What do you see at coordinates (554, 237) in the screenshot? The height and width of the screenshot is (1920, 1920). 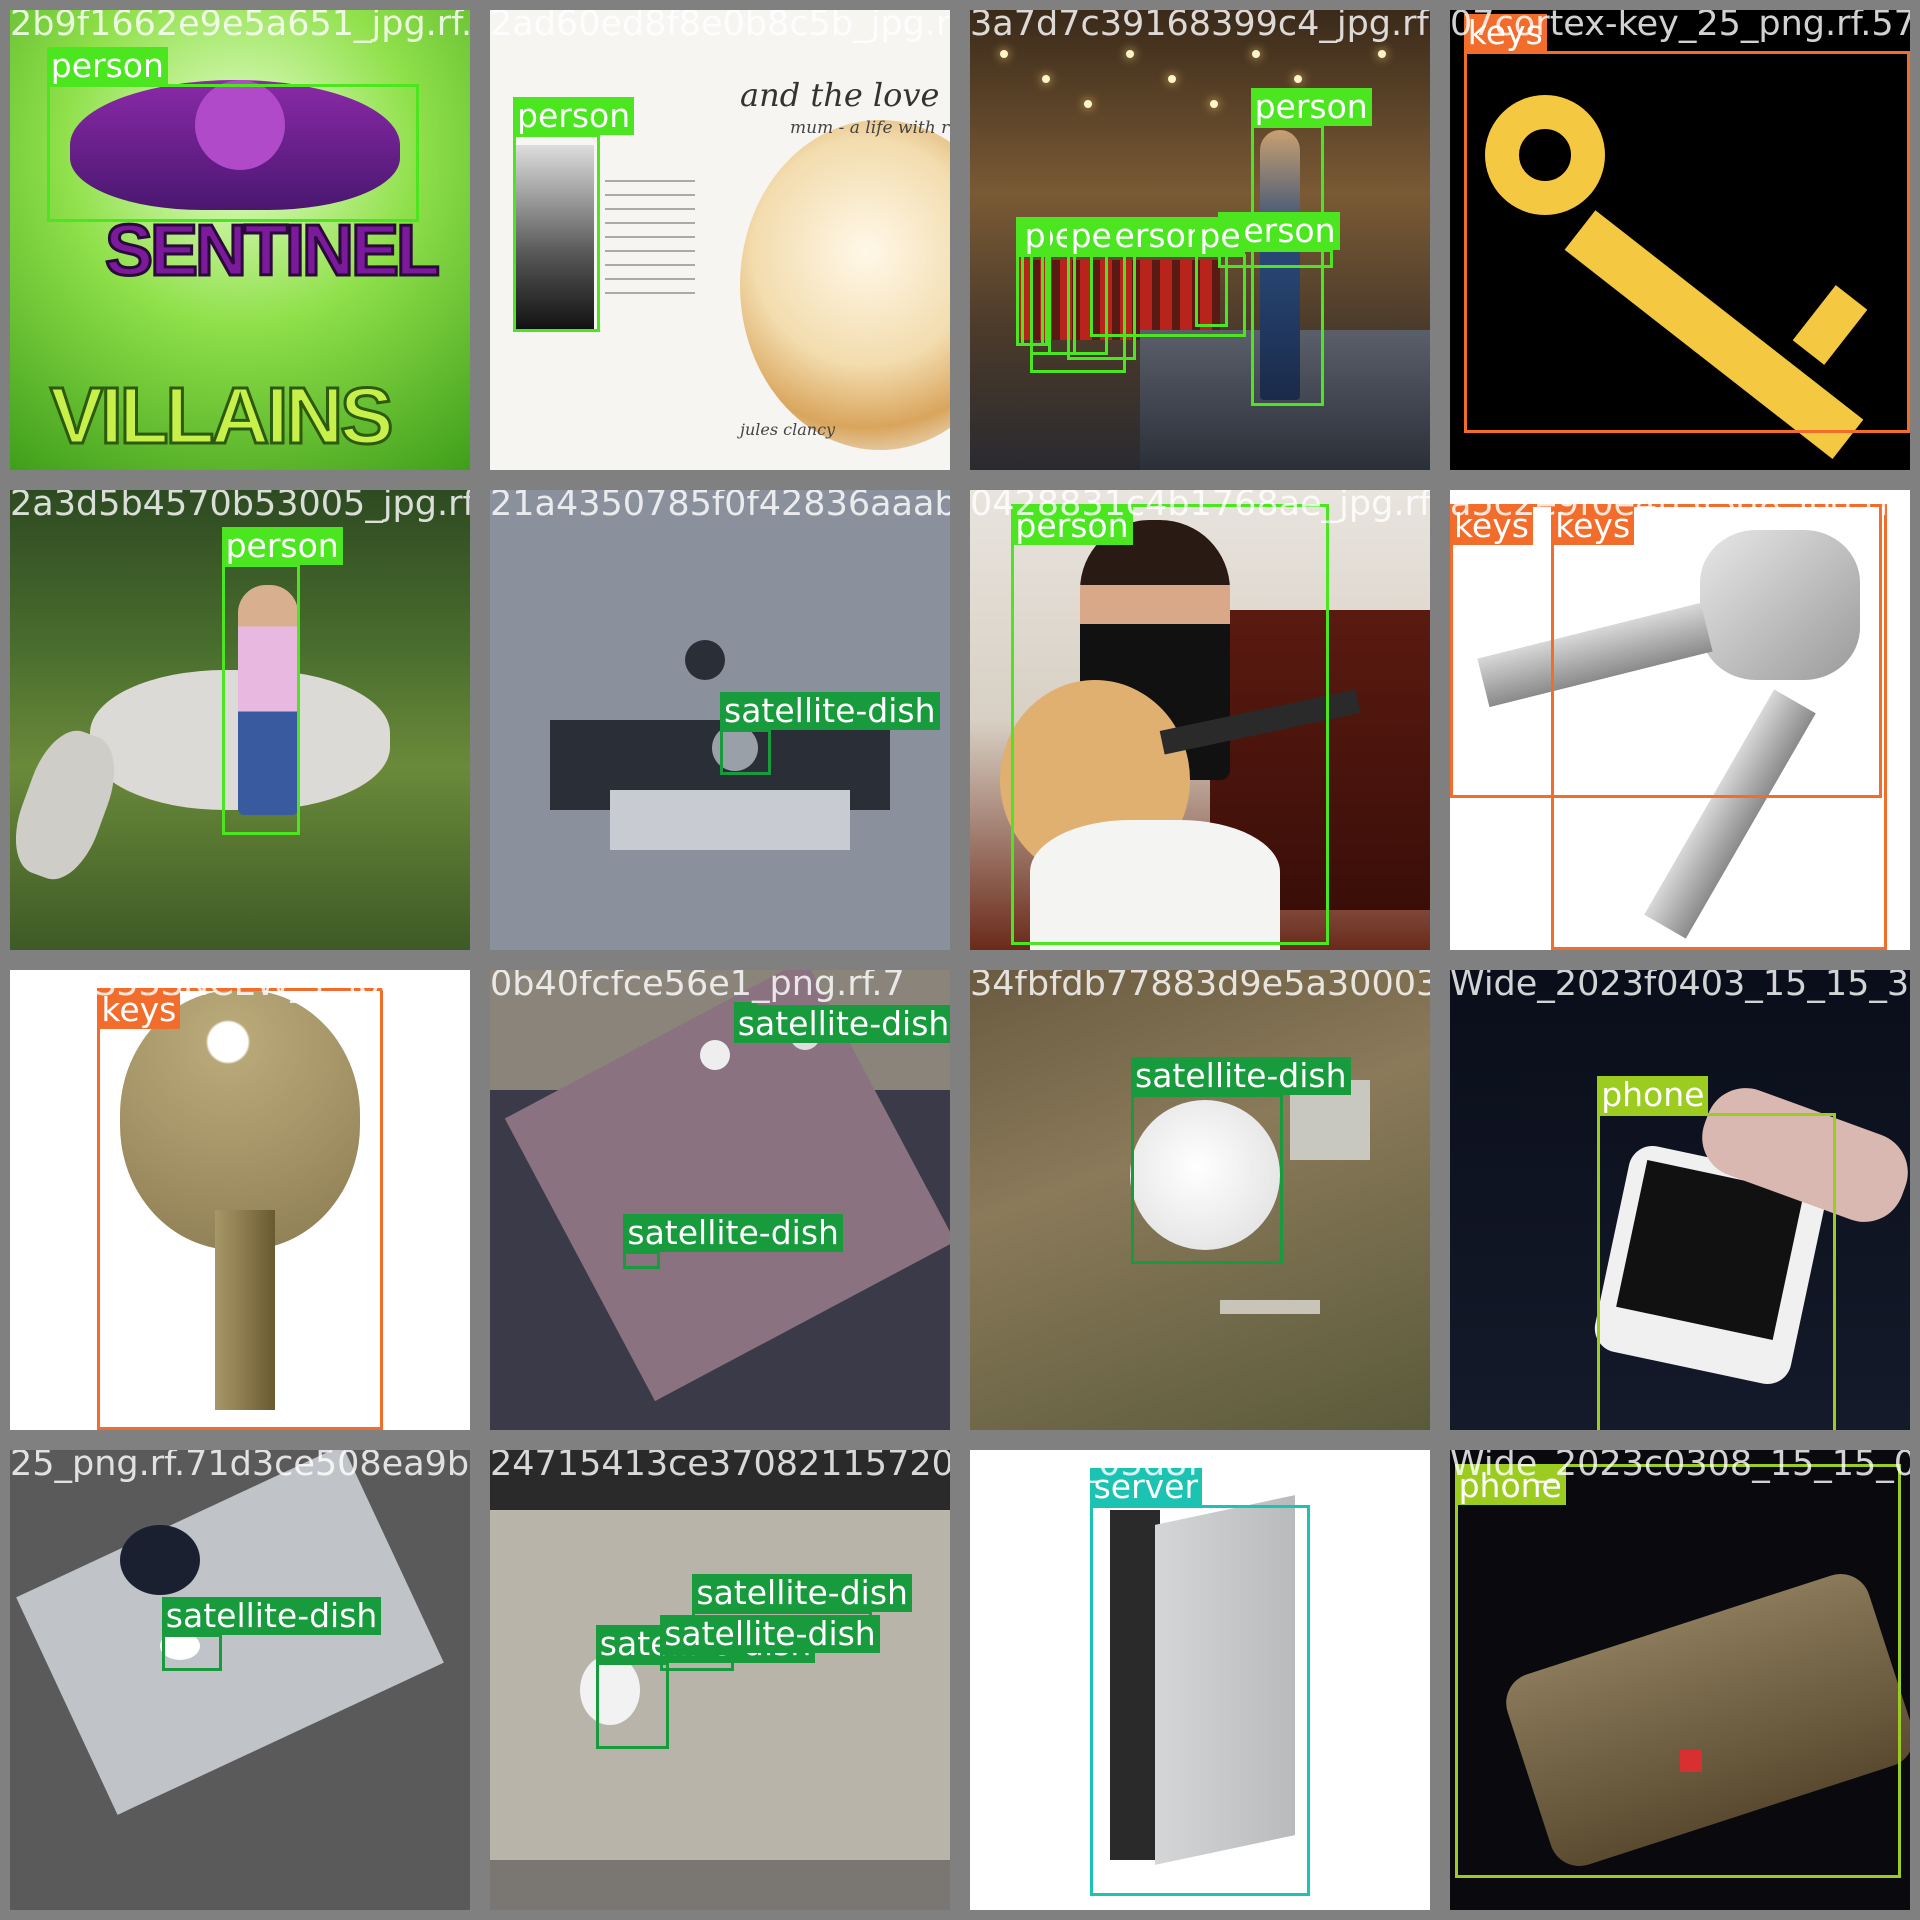 I see `portrait-photo` at bounding box center [554, 237].